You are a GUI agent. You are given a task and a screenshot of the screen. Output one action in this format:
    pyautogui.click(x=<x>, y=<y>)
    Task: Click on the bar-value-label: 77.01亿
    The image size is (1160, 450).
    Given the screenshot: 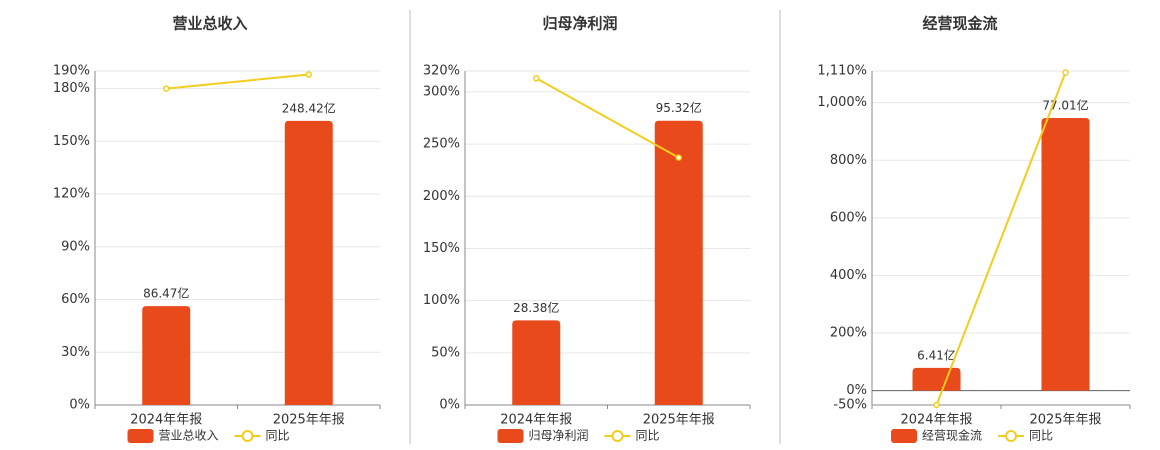 What is the action you would take?
    pyautogui.click(x=1065, y=105)
    